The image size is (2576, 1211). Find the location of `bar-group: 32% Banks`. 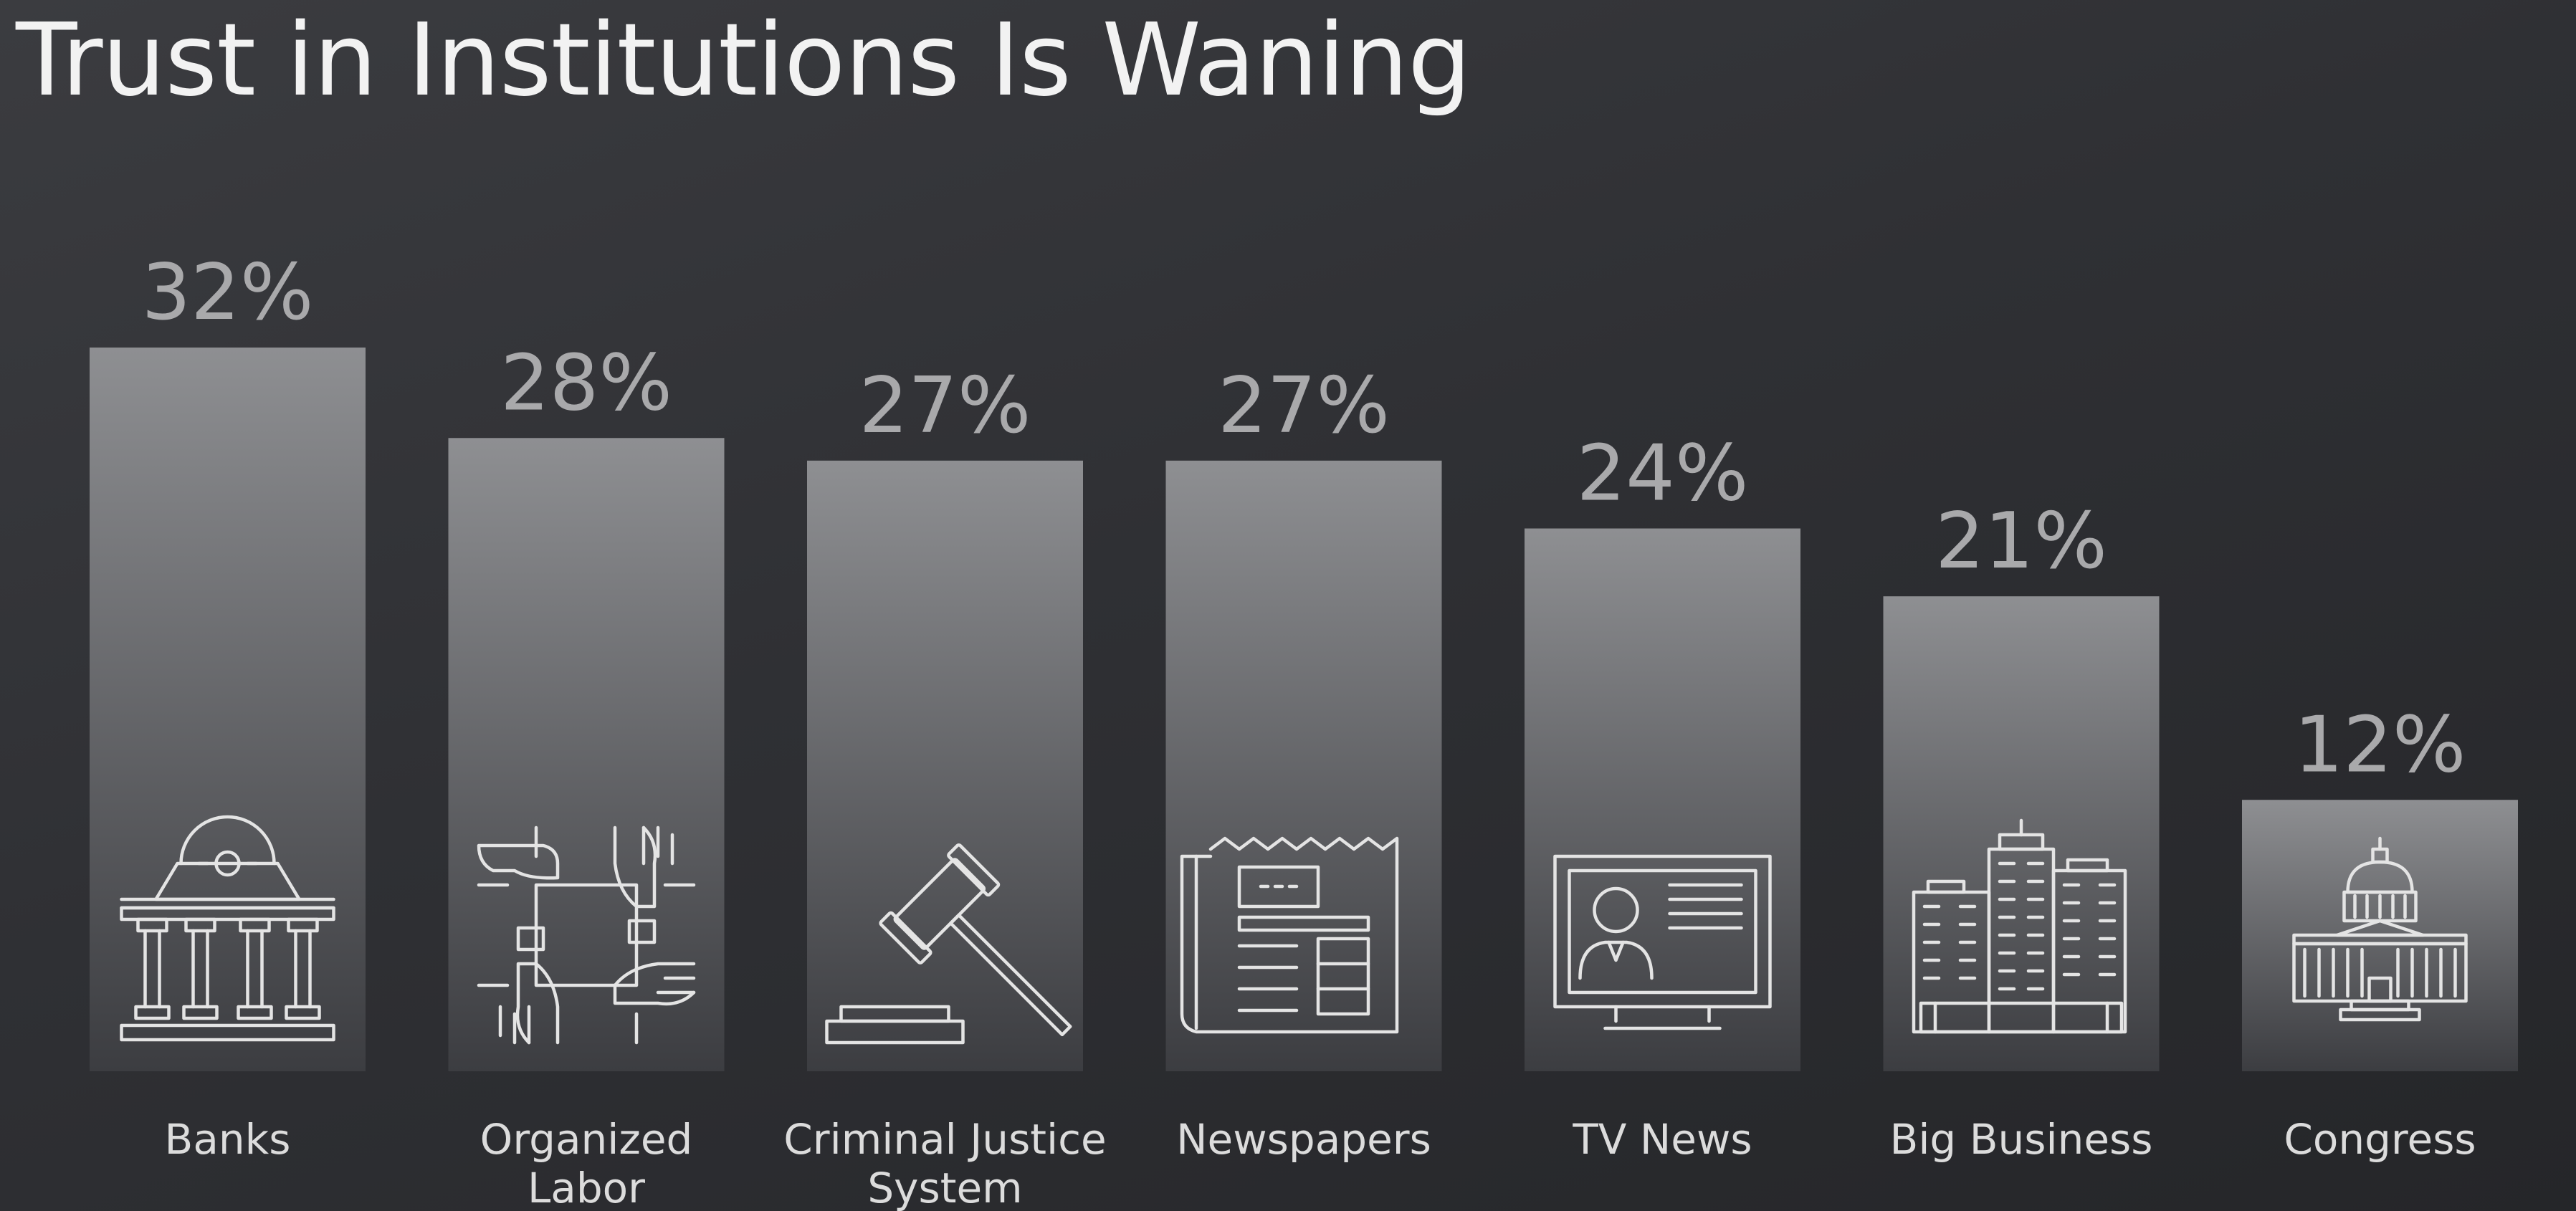

bar-group: 32% Banks is located at coordinates (228, 706).